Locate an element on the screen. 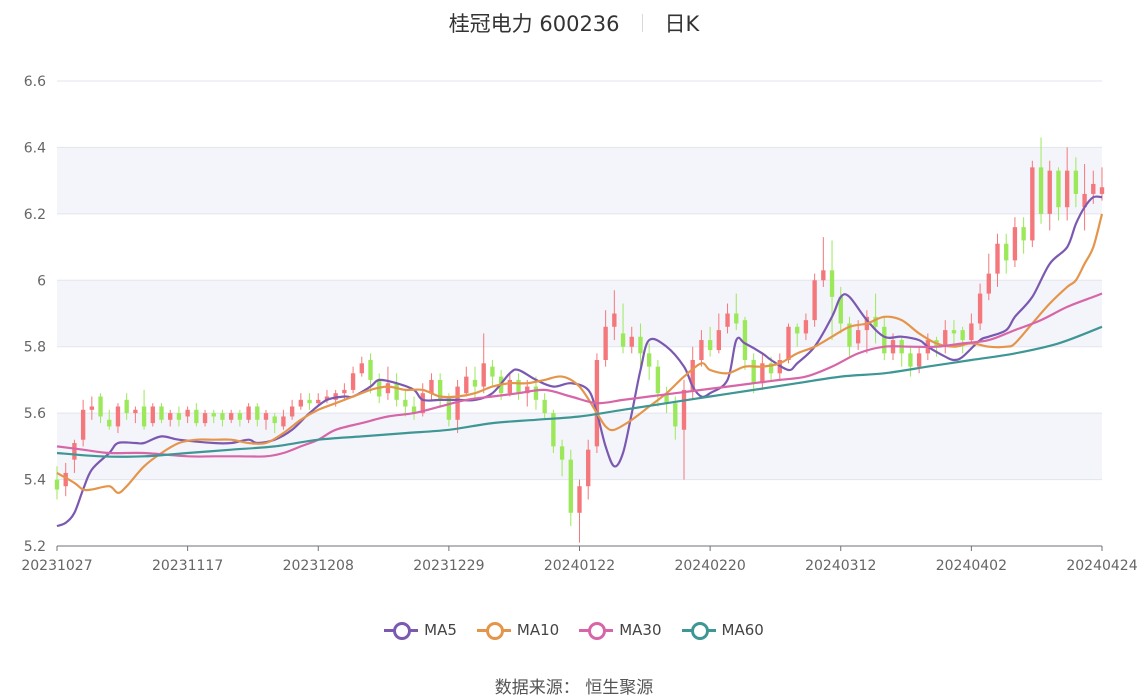  legend: MA5 MA10 MA30 MA60 is located at coordinates (574, 630).